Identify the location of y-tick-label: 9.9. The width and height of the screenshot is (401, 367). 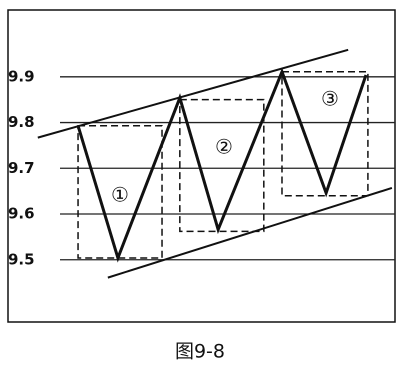
(21, 76).